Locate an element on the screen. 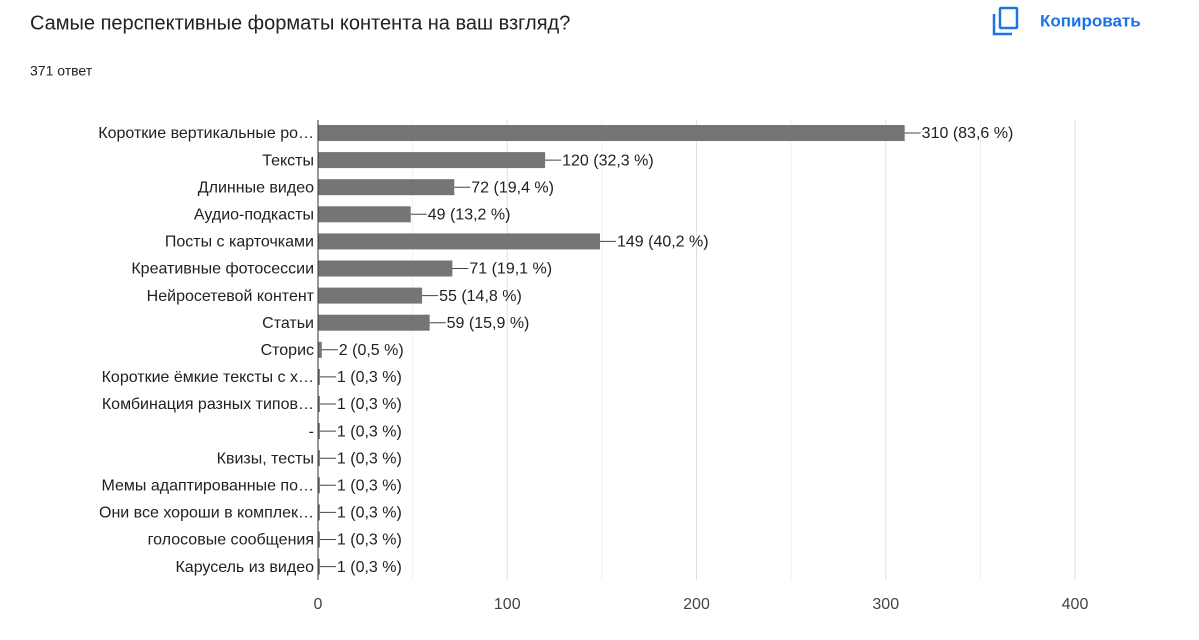 Image resolution: width=1199 pixels, height=640 pixels. value-label: 49 (13,2 %) is located at coordinates (469, 215).